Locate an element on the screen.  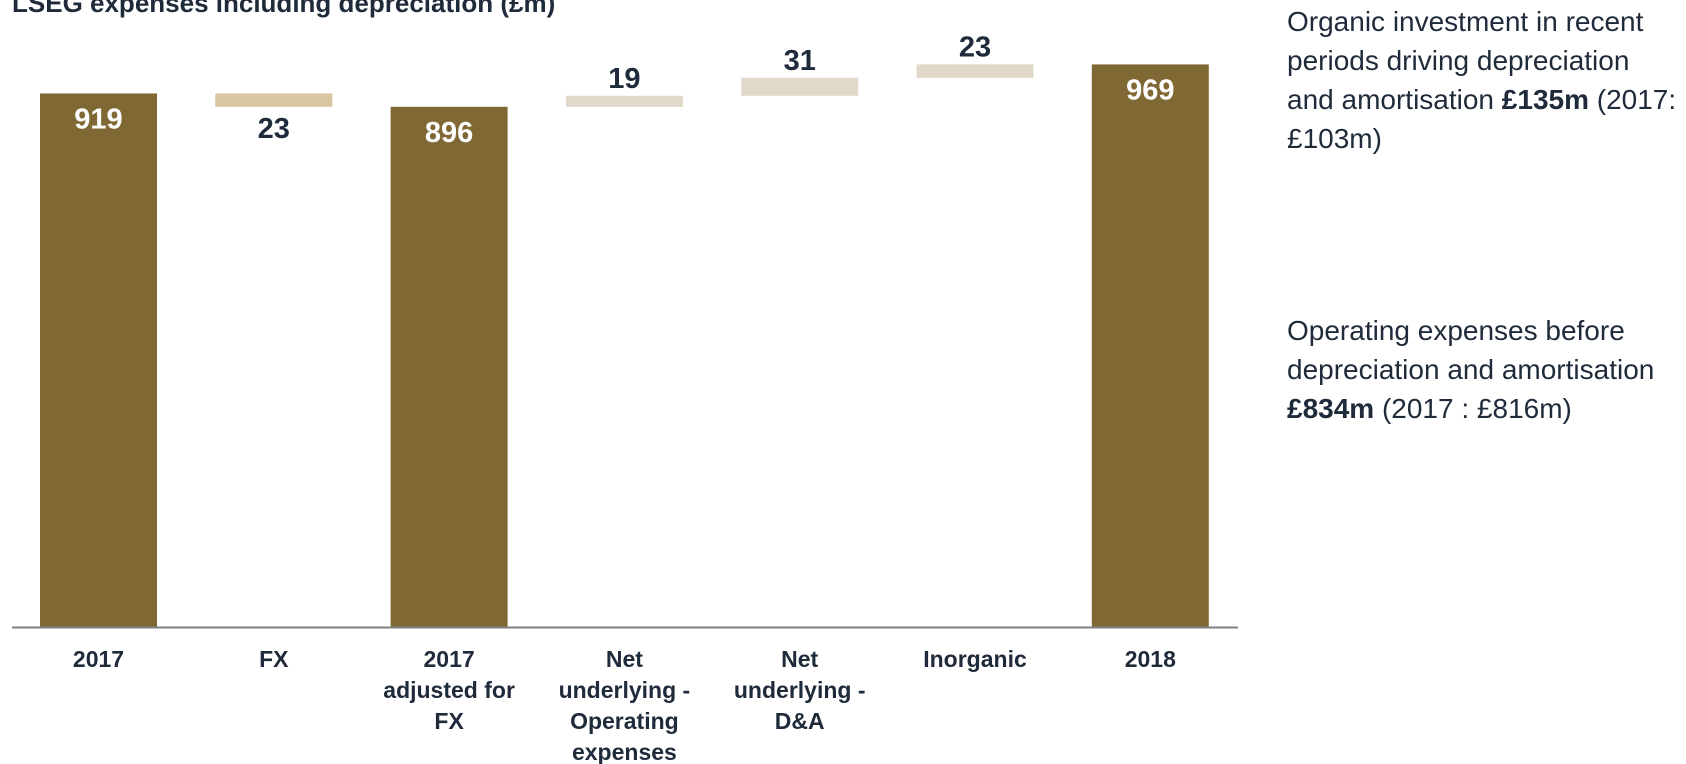
x-tick-label-line: Inorganic is located at coordinates (975, 659).